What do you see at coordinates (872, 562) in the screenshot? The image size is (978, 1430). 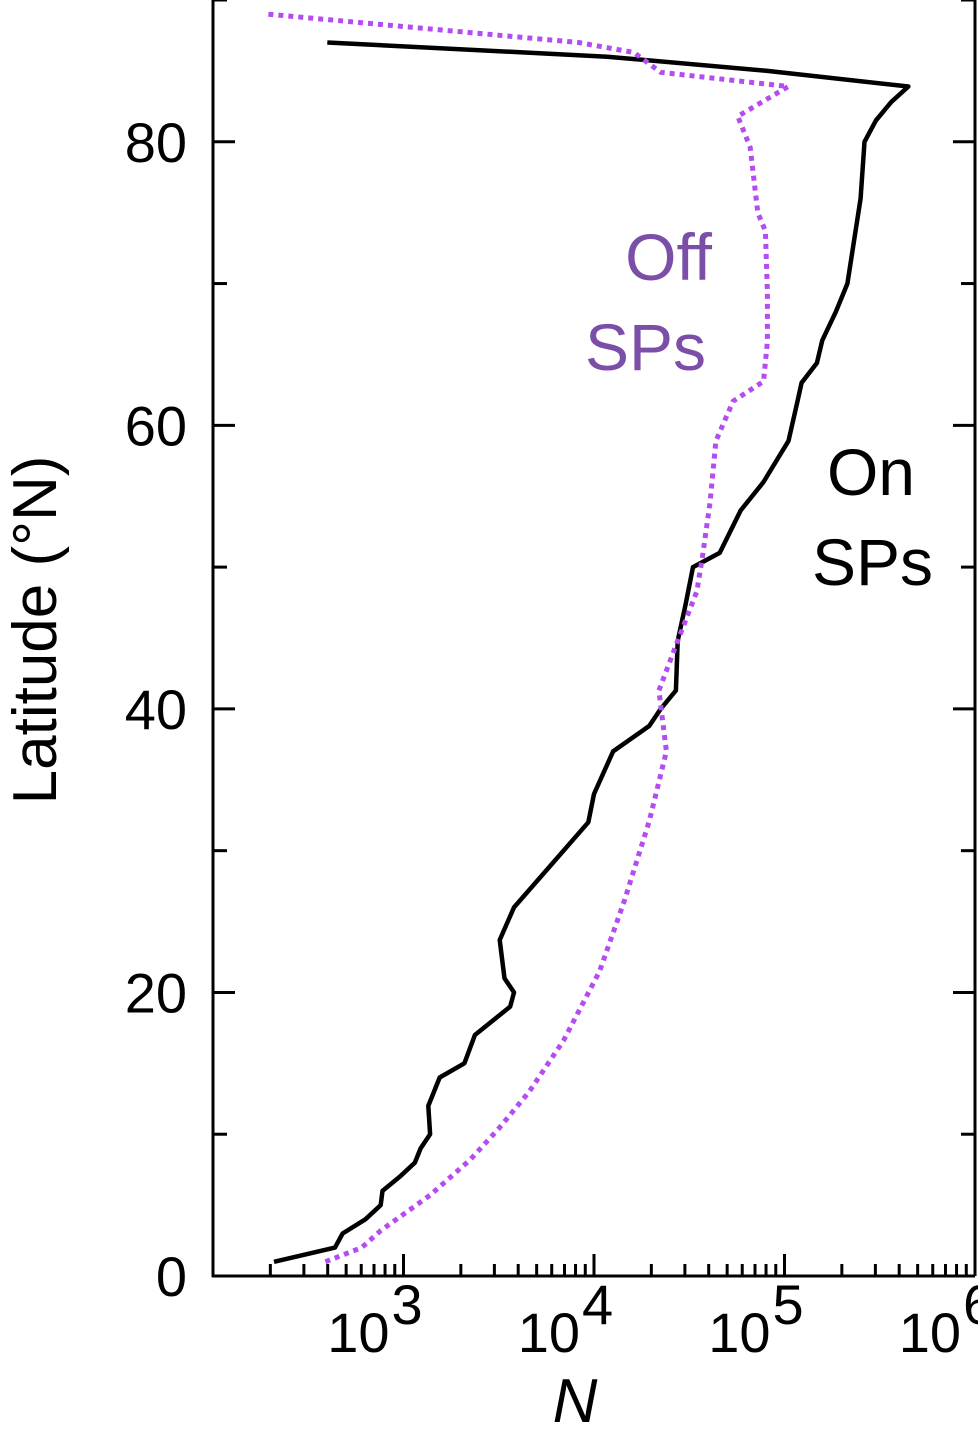 I see `on-sps-annotation: SPs` at bounding box center [872, 562].